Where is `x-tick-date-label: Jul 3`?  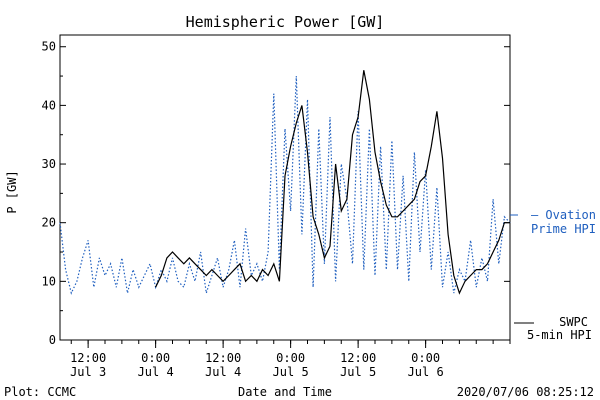 x-tick-date-label: Jul 3 is located at coordinates (88, 372).